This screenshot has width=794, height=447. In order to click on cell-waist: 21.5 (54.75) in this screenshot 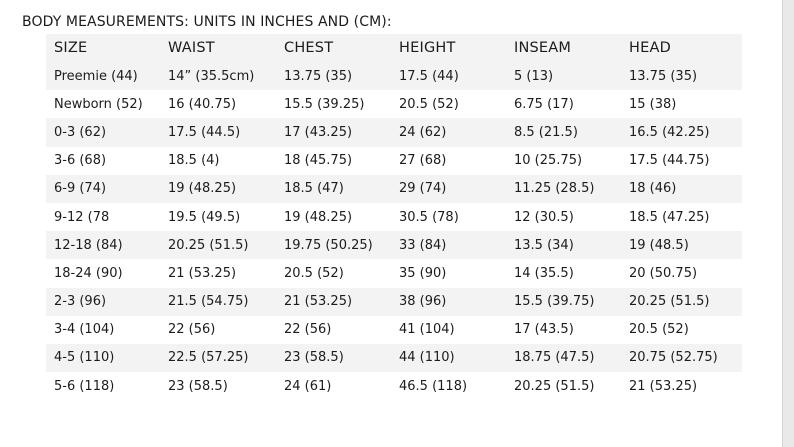, I will do `click(208, 302)`.